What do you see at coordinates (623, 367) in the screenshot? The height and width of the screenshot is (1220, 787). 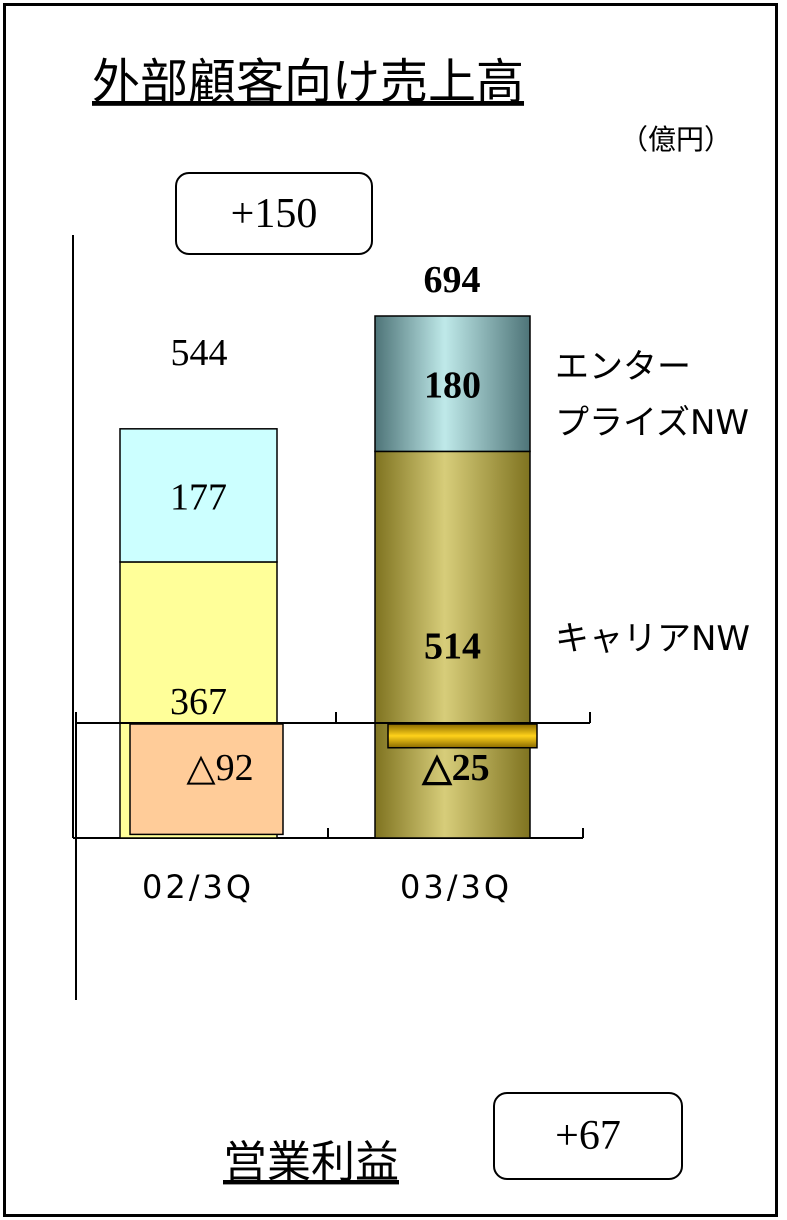 I see `series-label-enterprise-line1: エンター` at bounding box center [623, 367].